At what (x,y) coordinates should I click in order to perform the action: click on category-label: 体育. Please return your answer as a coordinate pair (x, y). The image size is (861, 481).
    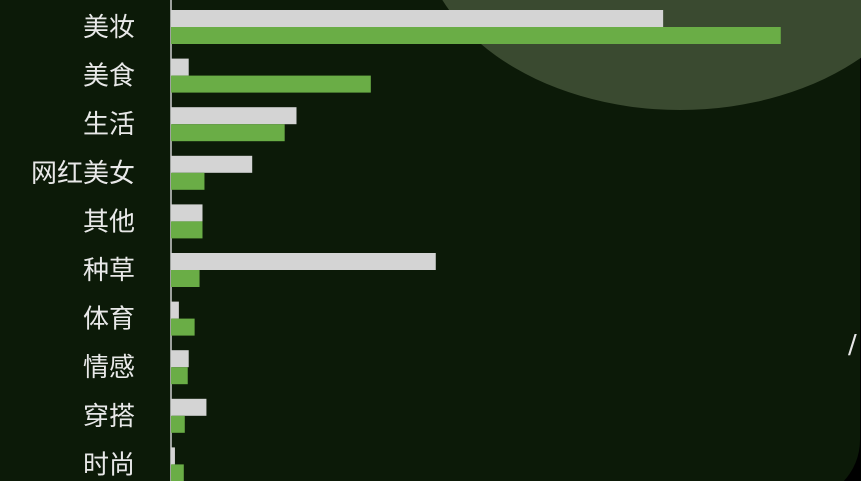
    Looking at the image, I should click on (109, 320).